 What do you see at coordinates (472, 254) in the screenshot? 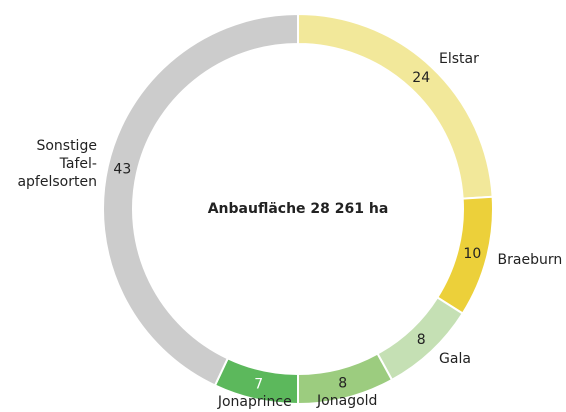
I see `value-label: 10` at bounding box center [472, 254].